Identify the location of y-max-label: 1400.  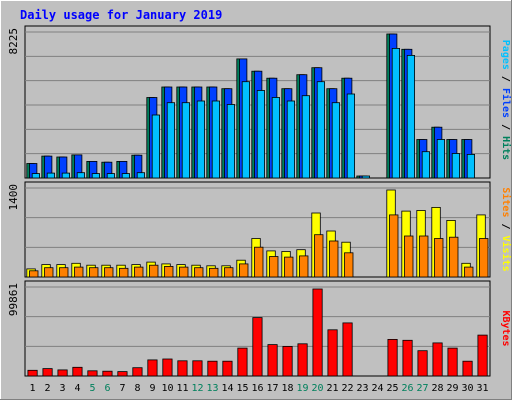
(13, 197).